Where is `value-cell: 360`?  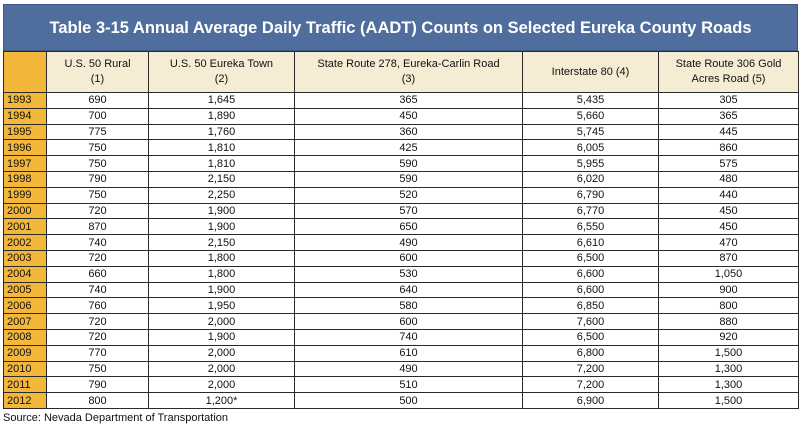 value-cell: 360 is located at coordinates (408, 132).